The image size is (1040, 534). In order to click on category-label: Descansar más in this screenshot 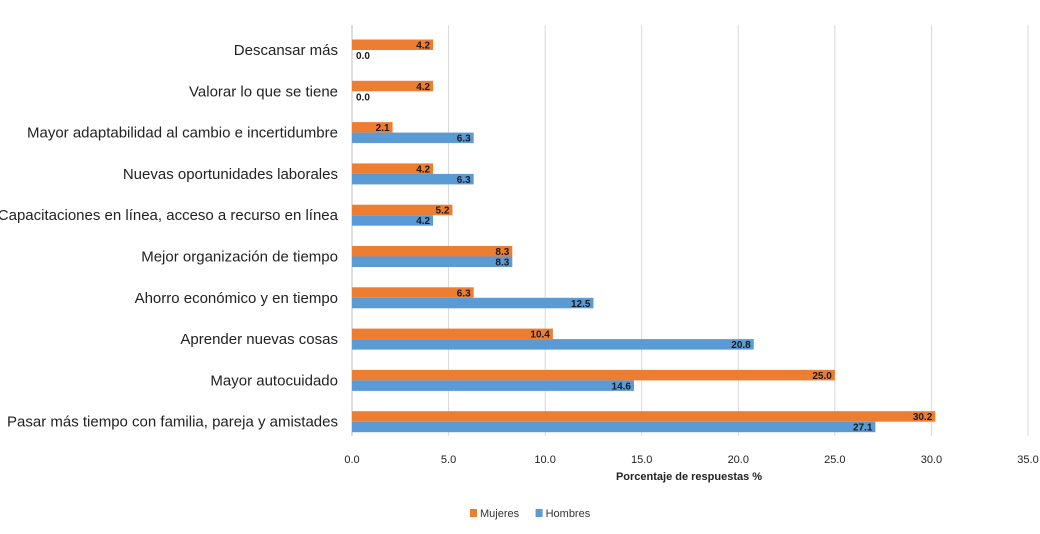, I will do `click(286, 50)`.